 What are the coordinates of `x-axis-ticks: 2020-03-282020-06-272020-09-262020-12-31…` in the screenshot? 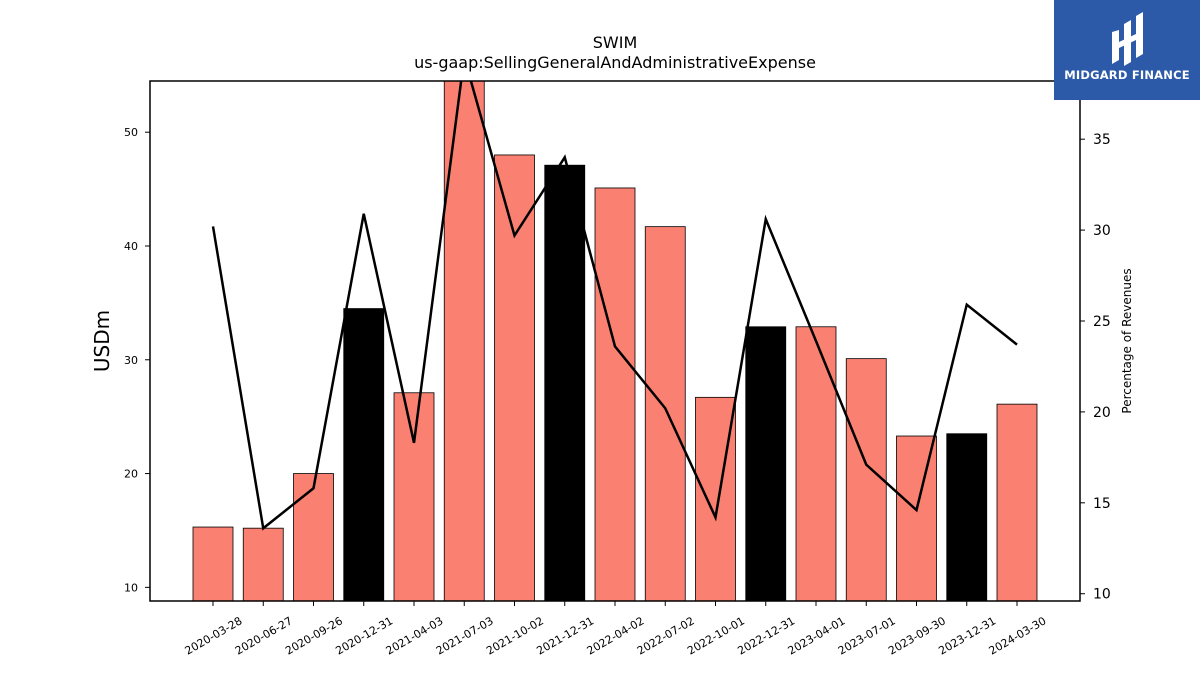 It's located at (616, 629).